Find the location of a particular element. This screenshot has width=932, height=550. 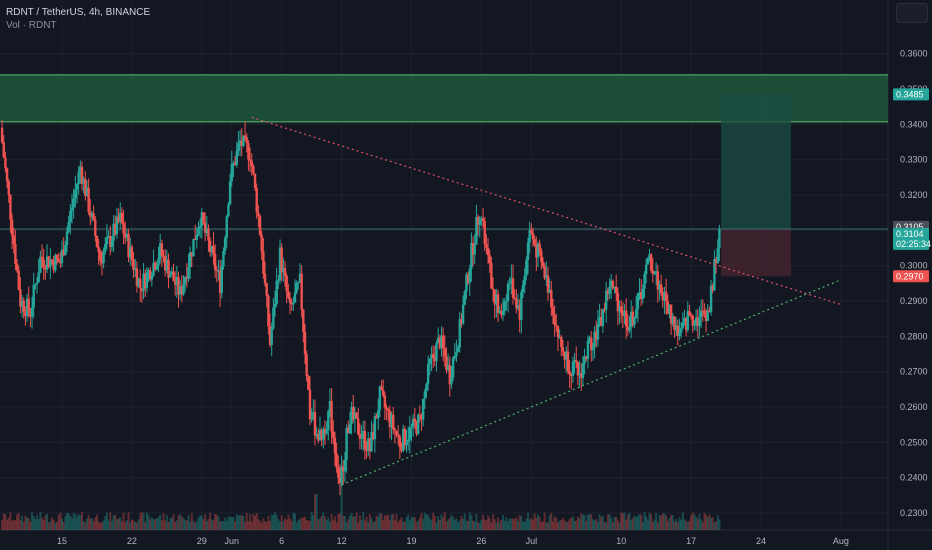

x-tick-label: 15 is located at coordinates (62, 541).